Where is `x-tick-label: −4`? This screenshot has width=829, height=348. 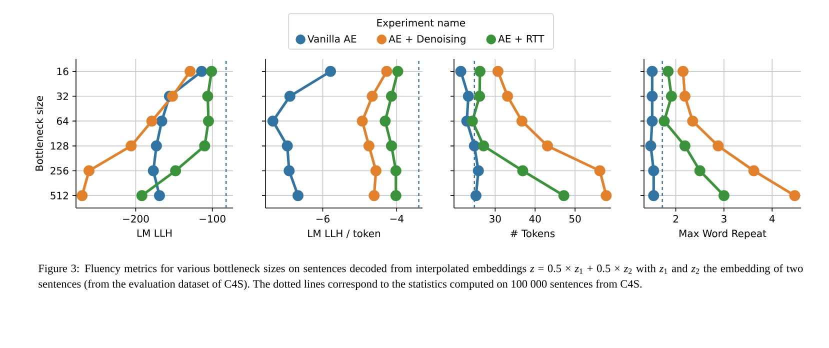 x-tick-label: −4 is located at coordinates (397, 218).